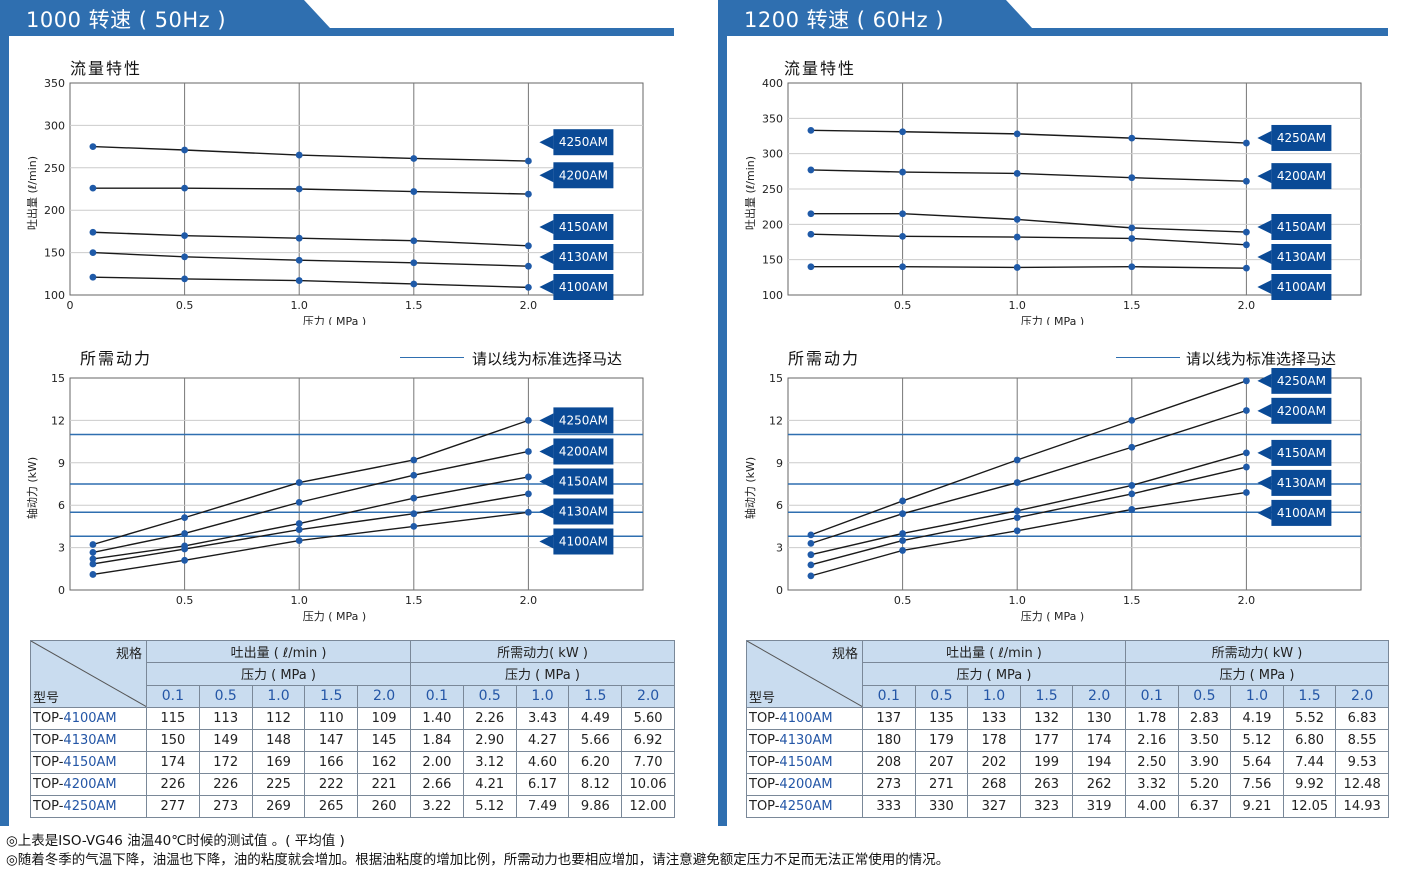 This screenshot has width=1406, height=872. I want to click on y-tick-label: 3, so click(61, 548).